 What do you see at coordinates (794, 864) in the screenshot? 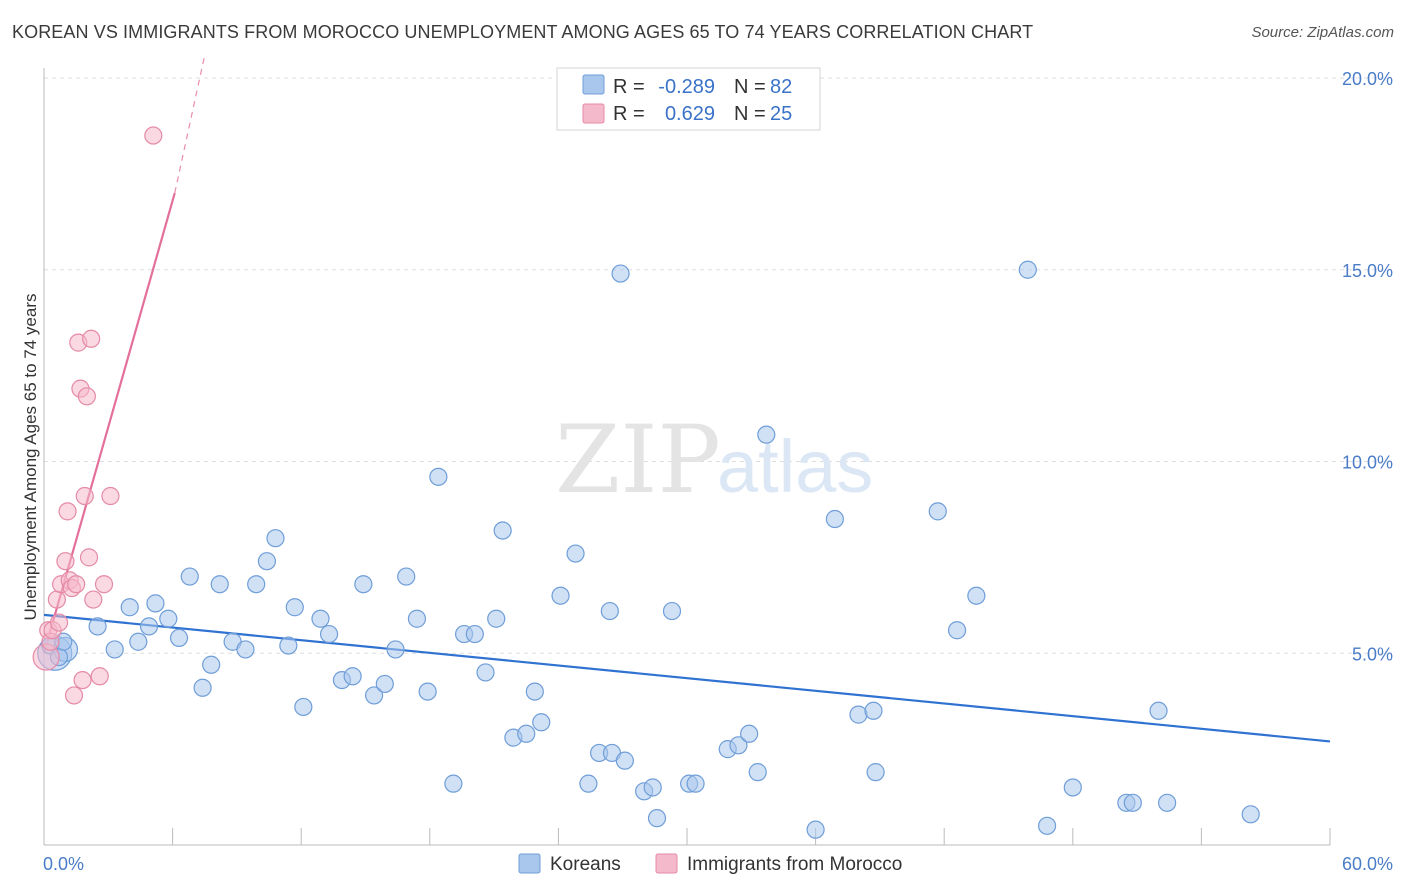
I see `bottom-legend-label-morocco: Immigrants from Morocco` at bounding box center [794, 864].